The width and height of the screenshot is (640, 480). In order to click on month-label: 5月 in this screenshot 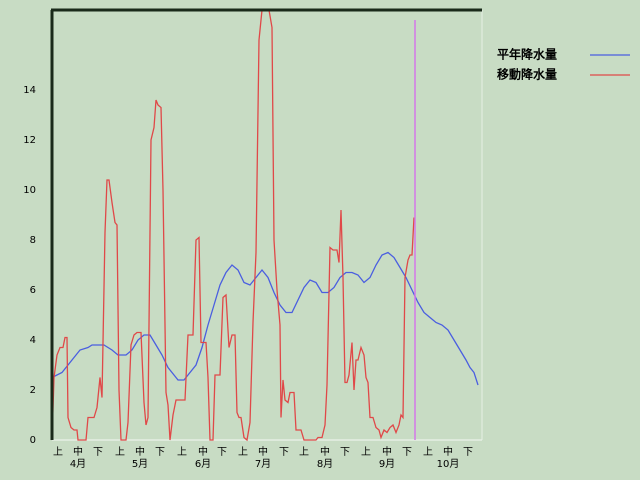, I will do `click(140, 464)`.